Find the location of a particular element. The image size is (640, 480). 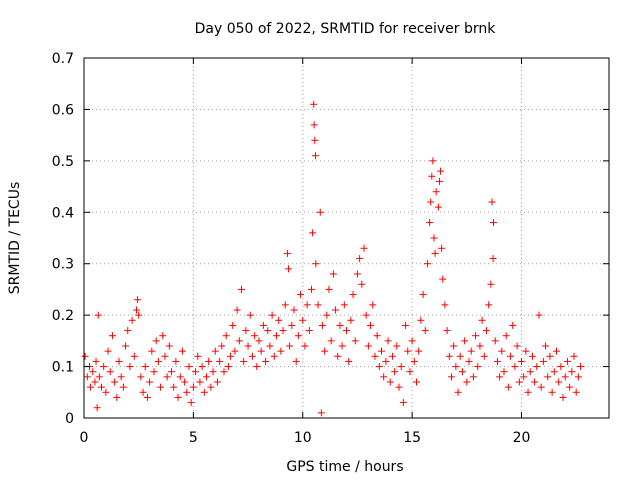

y-tick-label: 0.1 is located at coordinates (63, 368).